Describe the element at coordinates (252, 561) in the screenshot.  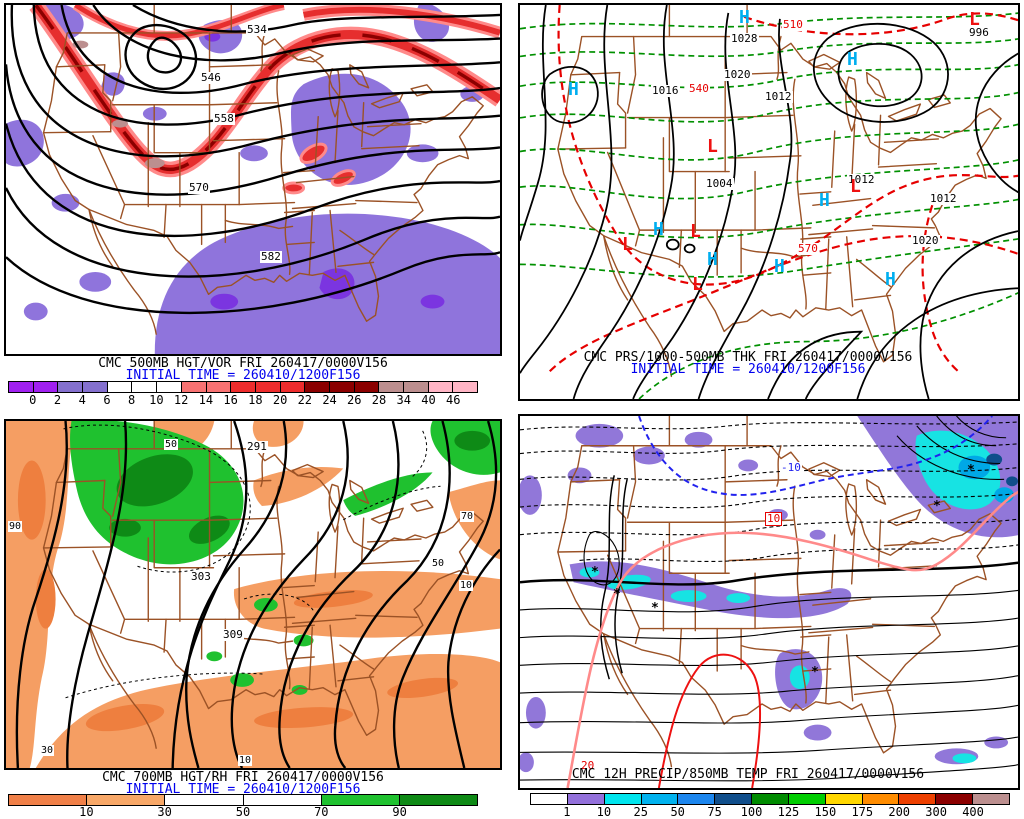
I see `rh-thin-contours` at that location.